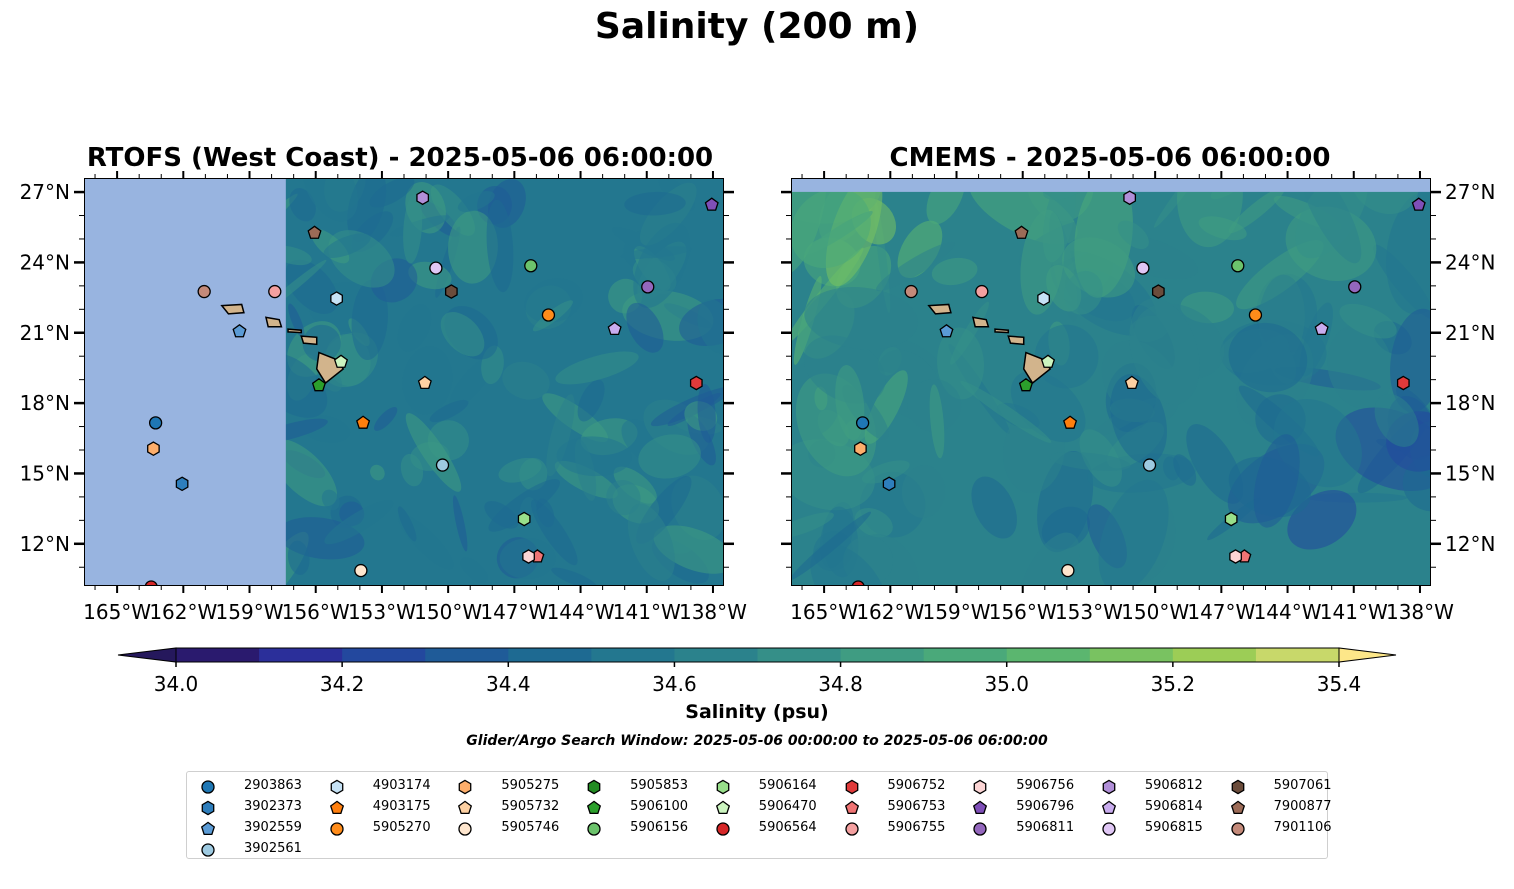 Image resolution: width=1514 pixels, height=889 pixels. Describe the element at coordinates (1160, 828) in the screenshot. I see `legend-entry-5906815: 5906815` at that location.